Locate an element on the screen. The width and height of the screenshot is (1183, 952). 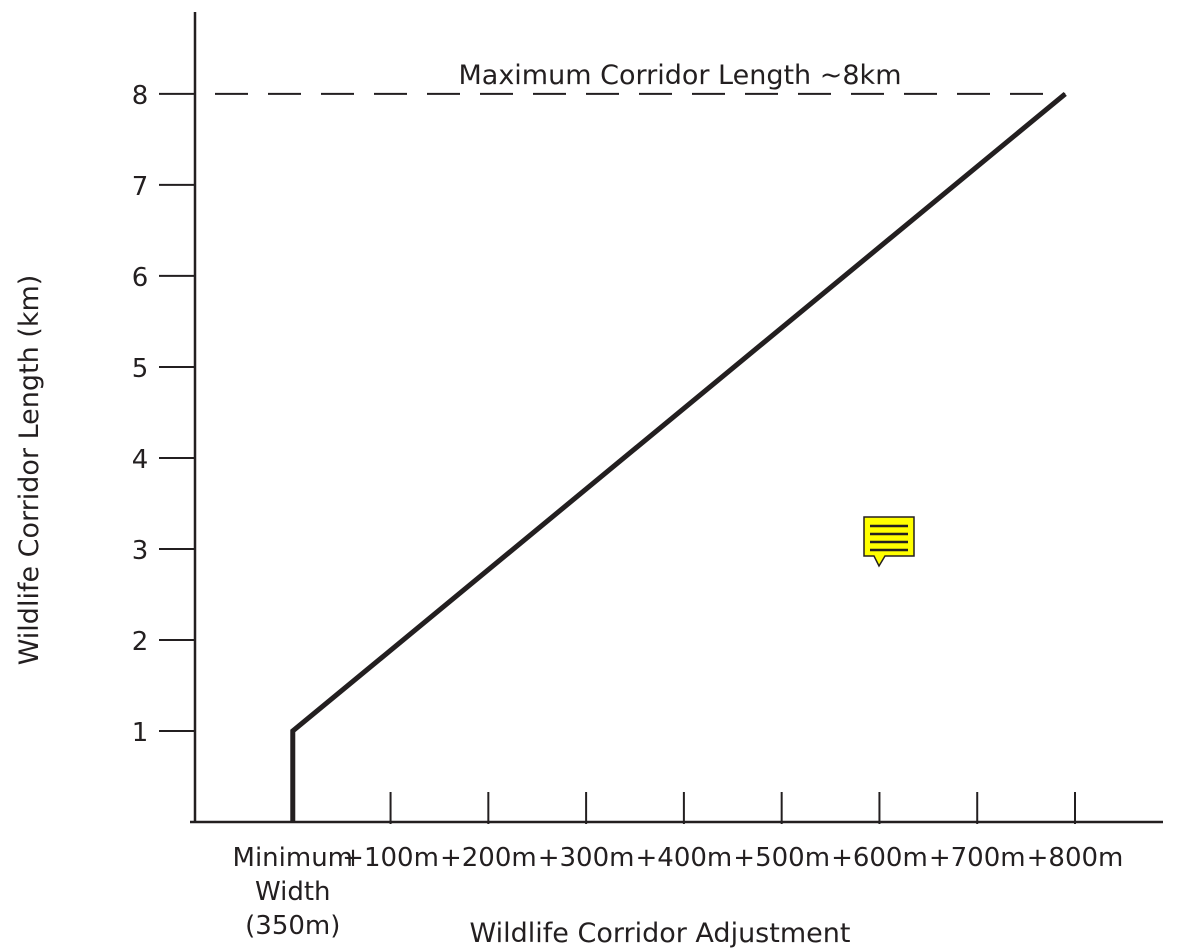
y-tick-label: 6 is located at coordinates (140, 278).